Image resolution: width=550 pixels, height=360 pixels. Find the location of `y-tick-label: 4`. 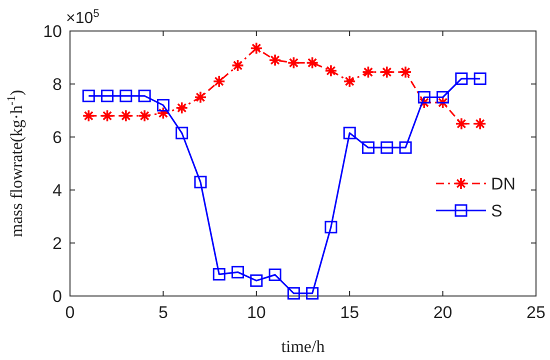

y-tick-label: 4 is located at coordinates (57, 190).